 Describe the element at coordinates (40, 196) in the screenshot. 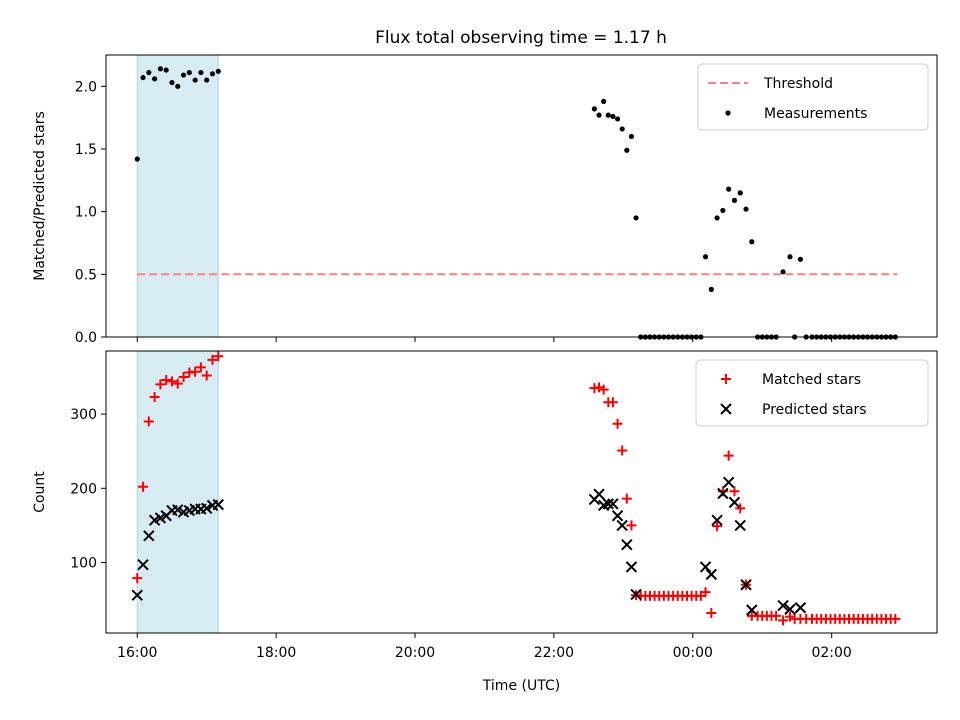

I see `y-axis-label: Matched/Predicted stars` at that location.